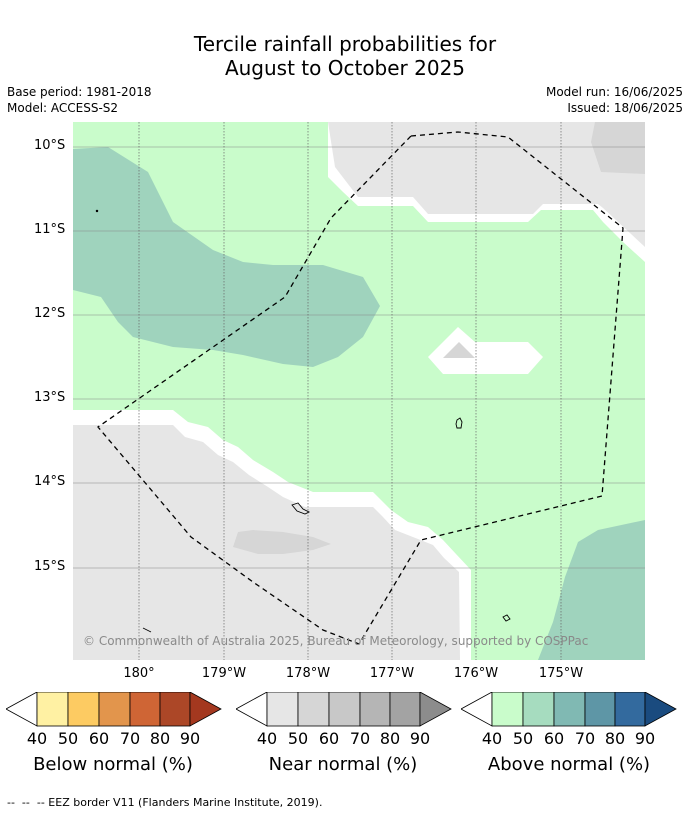 The image size is (690, 816). Describe the element at coordinates (485, 350) in the screenshot. I see `ocean-gap-east` at that location.